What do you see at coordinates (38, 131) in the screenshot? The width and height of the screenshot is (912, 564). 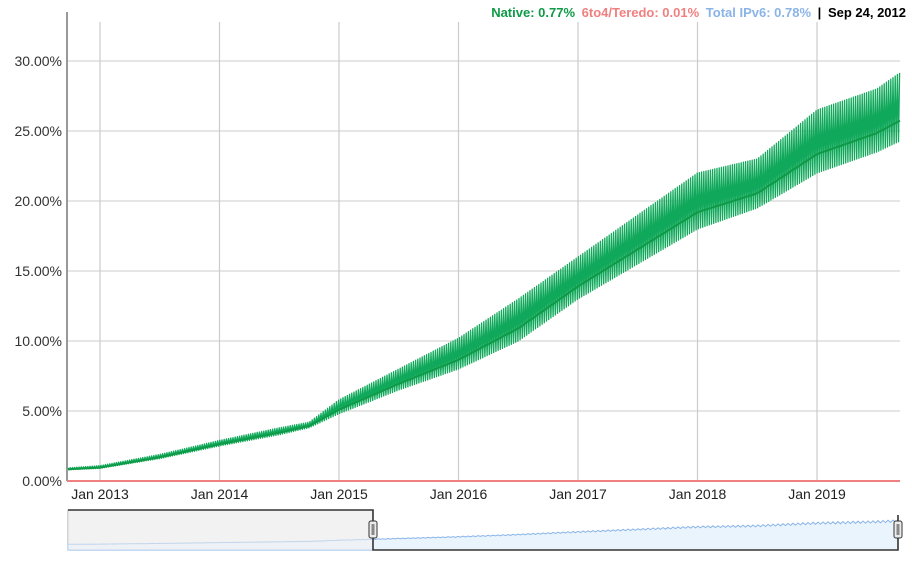 I see `y-tick-label: 25.00%` at bounding box center [38, 131].